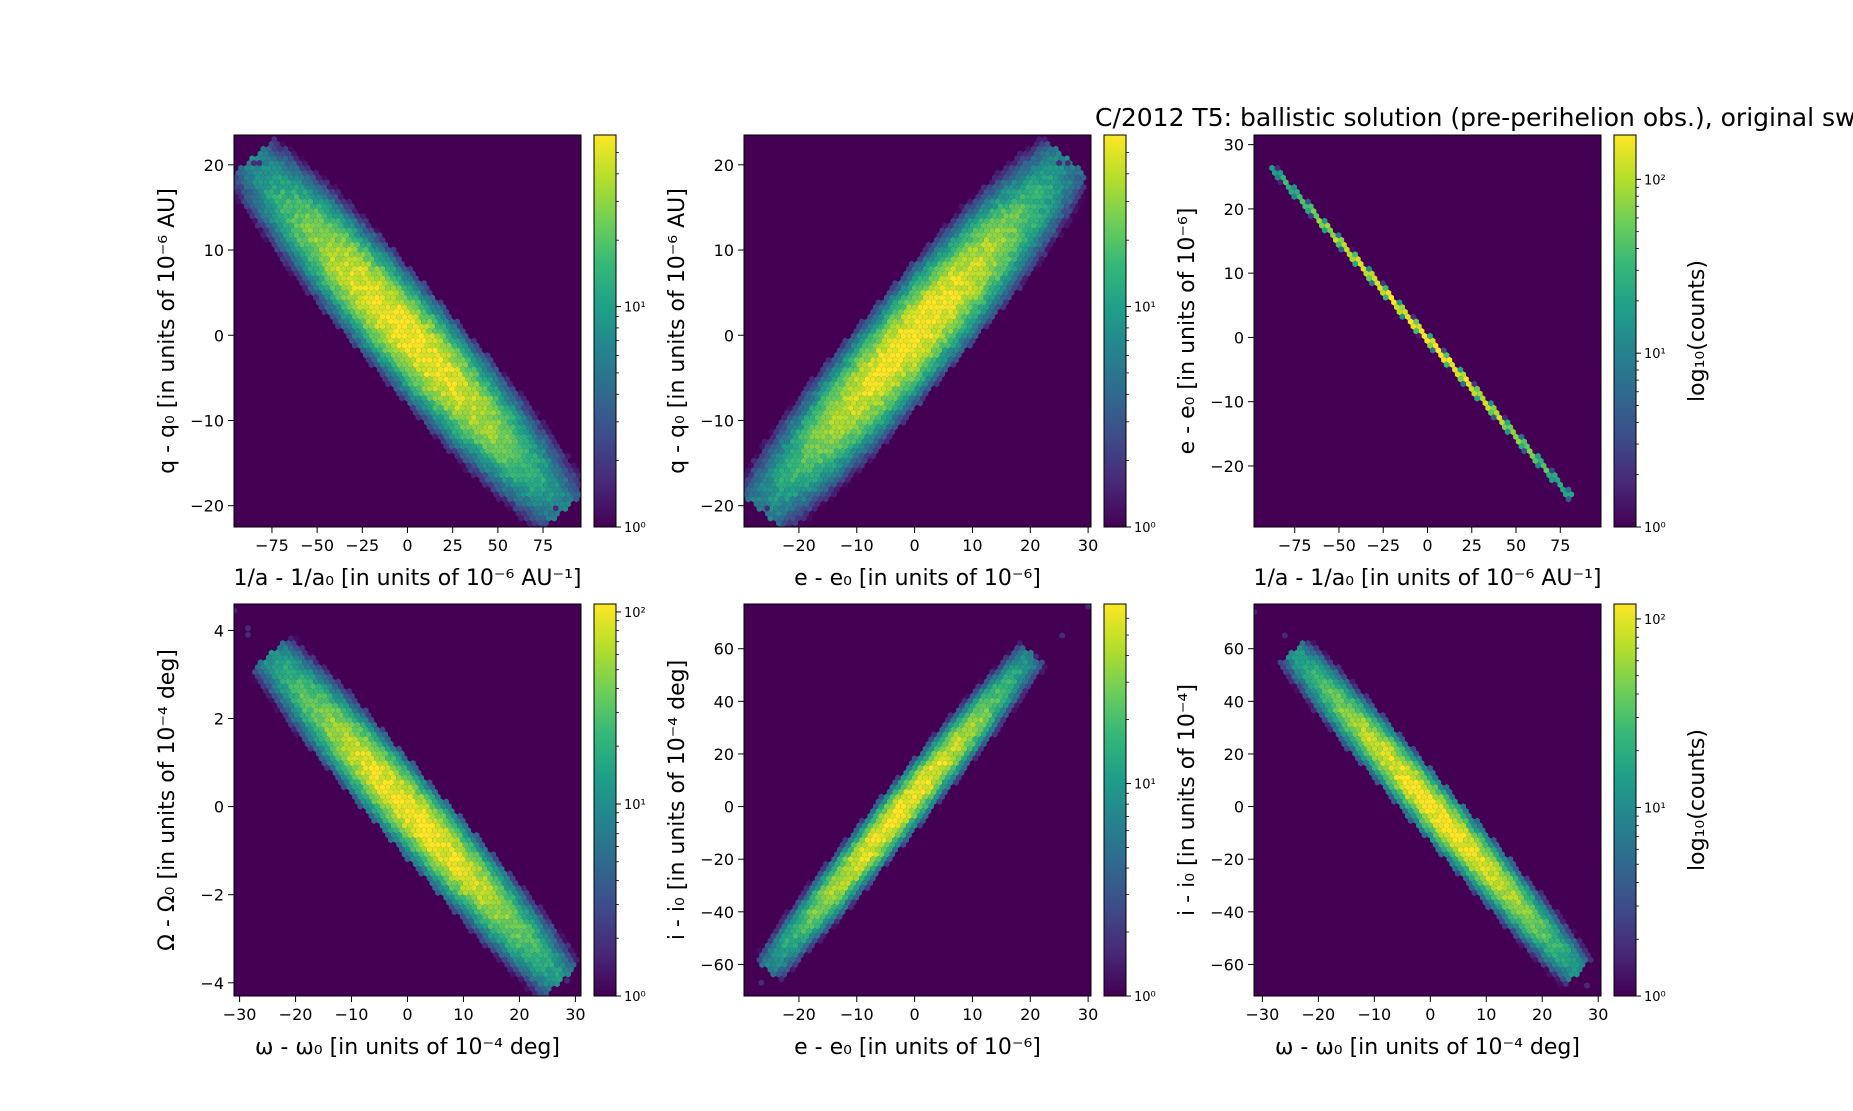  Describe the element at coordinates (619, 804) in the screenshot. I see `colorbar: 10⁰ 10¹ 10²` at that location.